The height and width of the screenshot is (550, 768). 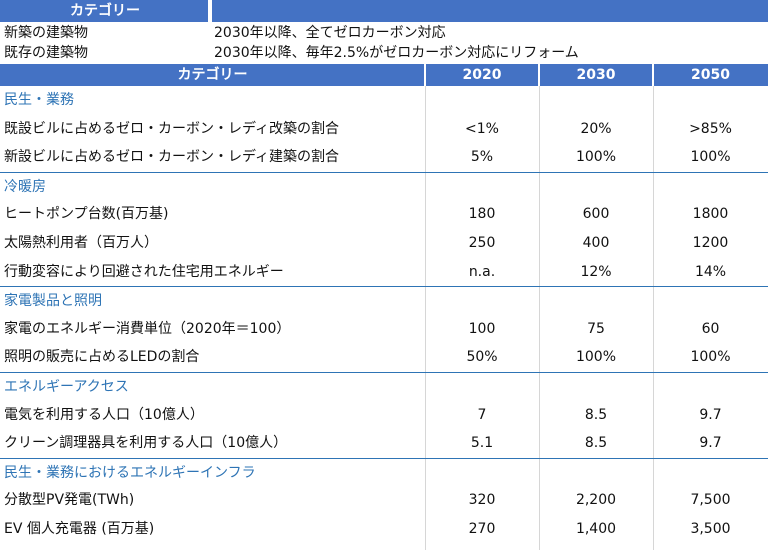 What do you see at coordinates (146, 443) in the screenshot?
I see `row-label: クリーン調理器具を利用する人口（10億人）` at bounding box center [146, 443].